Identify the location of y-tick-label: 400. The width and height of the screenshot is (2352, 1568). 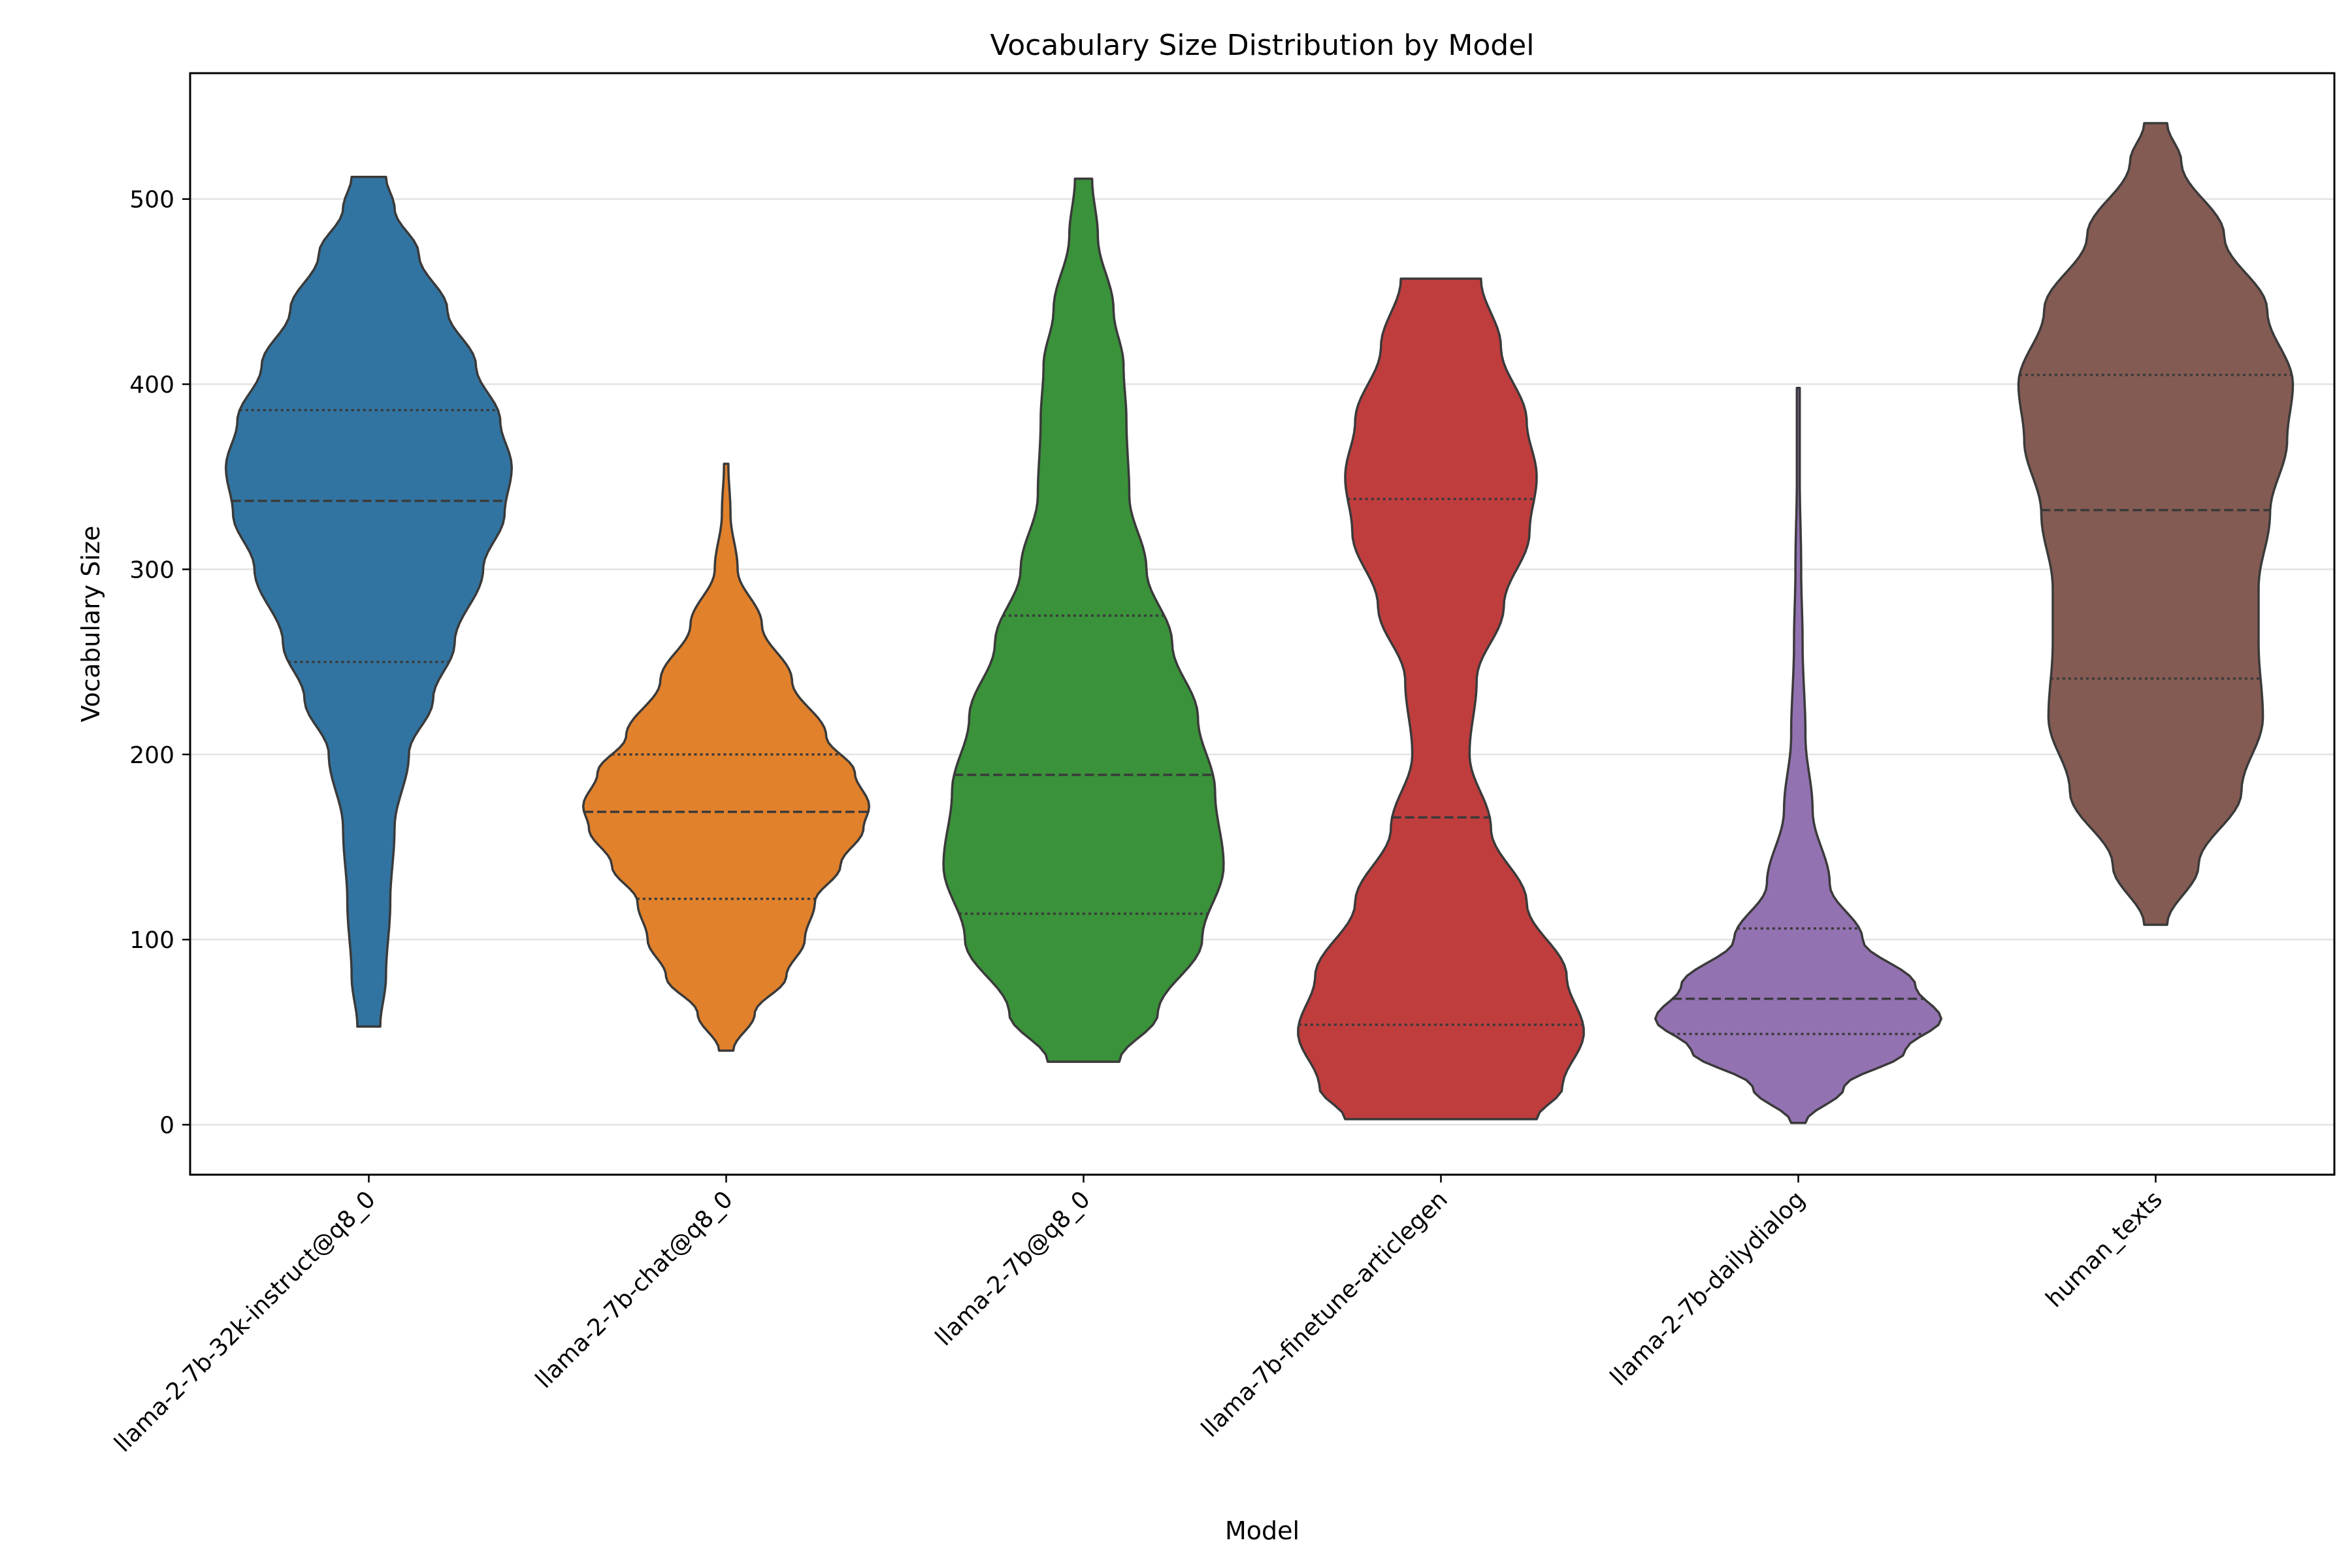
(151, 385).